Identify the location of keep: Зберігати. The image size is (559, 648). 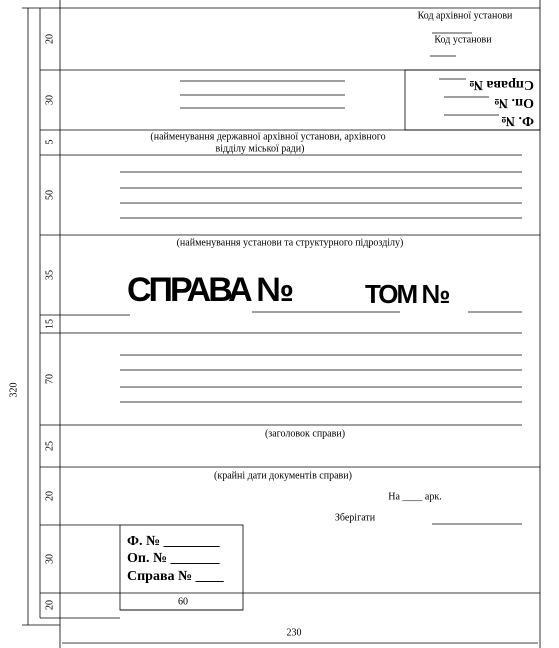
(355, 517).